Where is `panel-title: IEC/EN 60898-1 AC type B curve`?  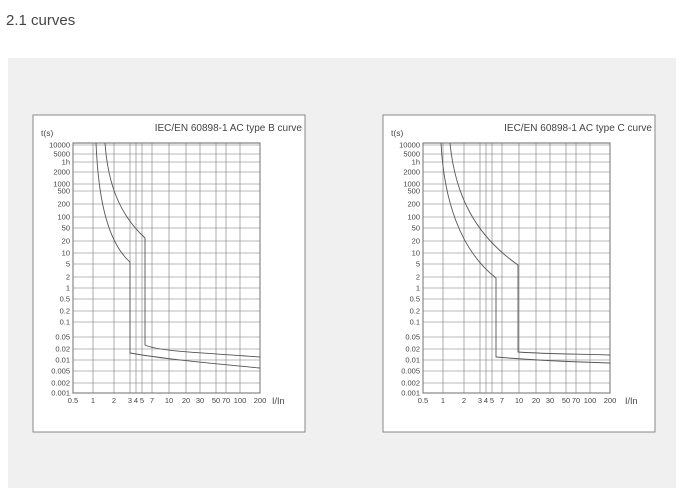 panel-title: IEC/EN 60898-1 AC type B curve is located at coordinates (229, 128).